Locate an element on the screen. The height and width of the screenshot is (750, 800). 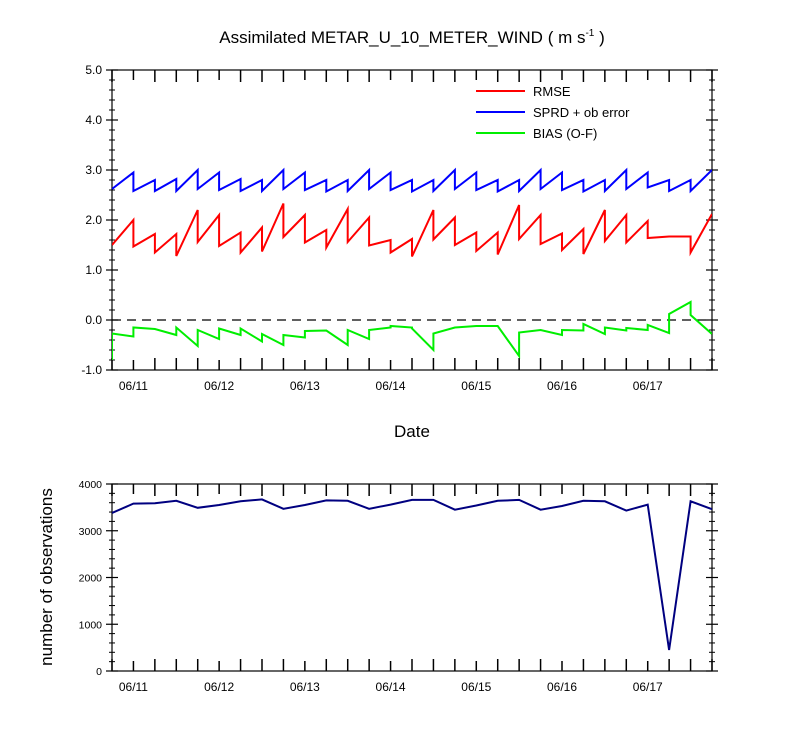
y-tick-label: 0.0 is located at coordinates (93, 320).